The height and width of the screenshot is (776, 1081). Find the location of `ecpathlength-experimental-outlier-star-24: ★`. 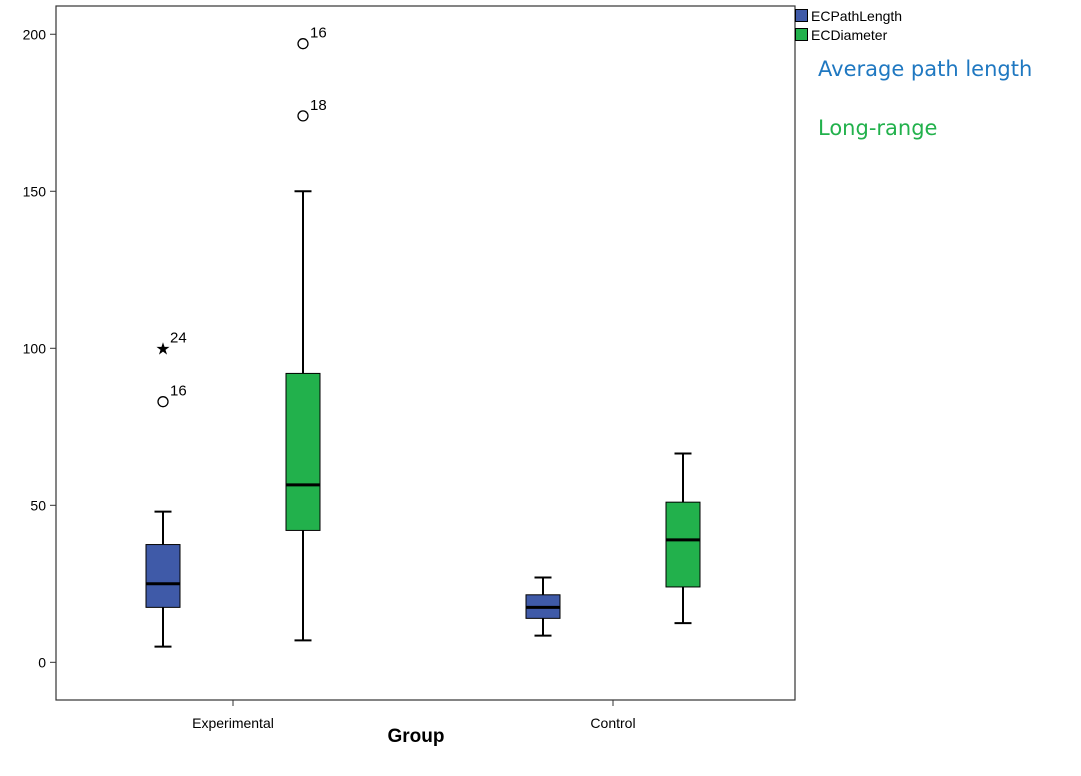

ecpathlength-experimental-outlier-star-24: ★ is located at coordinates (162, 349).